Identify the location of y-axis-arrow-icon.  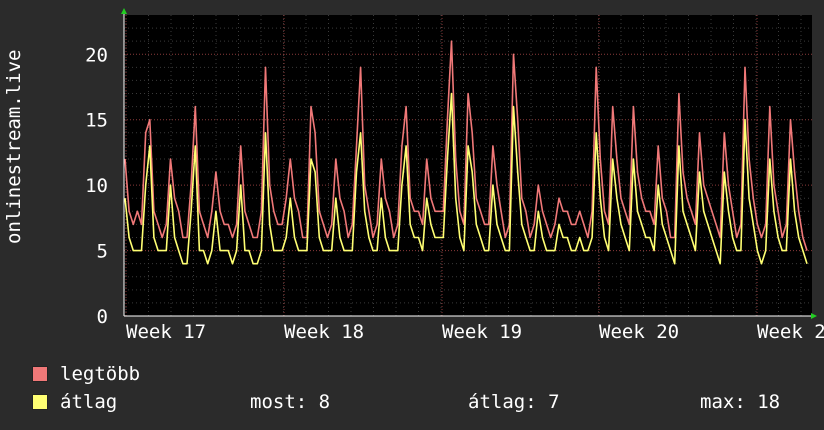
(124, 11).